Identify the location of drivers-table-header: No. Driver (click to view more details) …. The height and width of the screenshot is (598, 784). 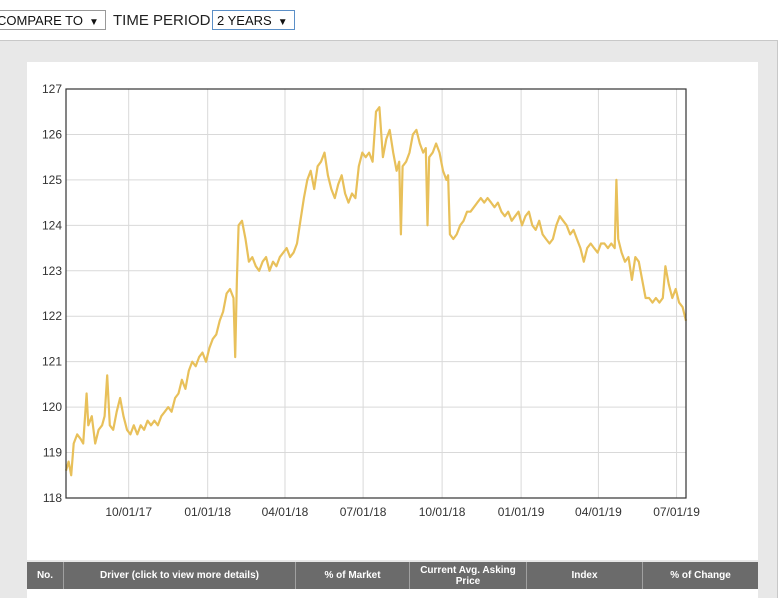
(392, 575).